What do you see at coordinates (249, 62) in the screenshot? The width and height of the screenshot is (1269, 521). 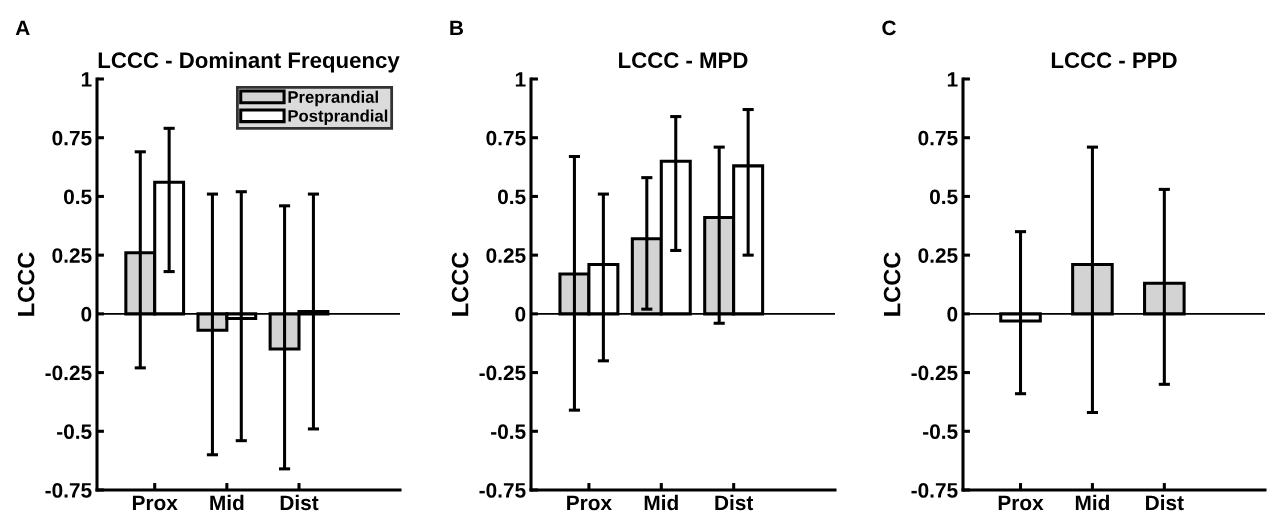 I see `chart-title: LCCC - Dominant Frequency` at bounding box center [249, 62].